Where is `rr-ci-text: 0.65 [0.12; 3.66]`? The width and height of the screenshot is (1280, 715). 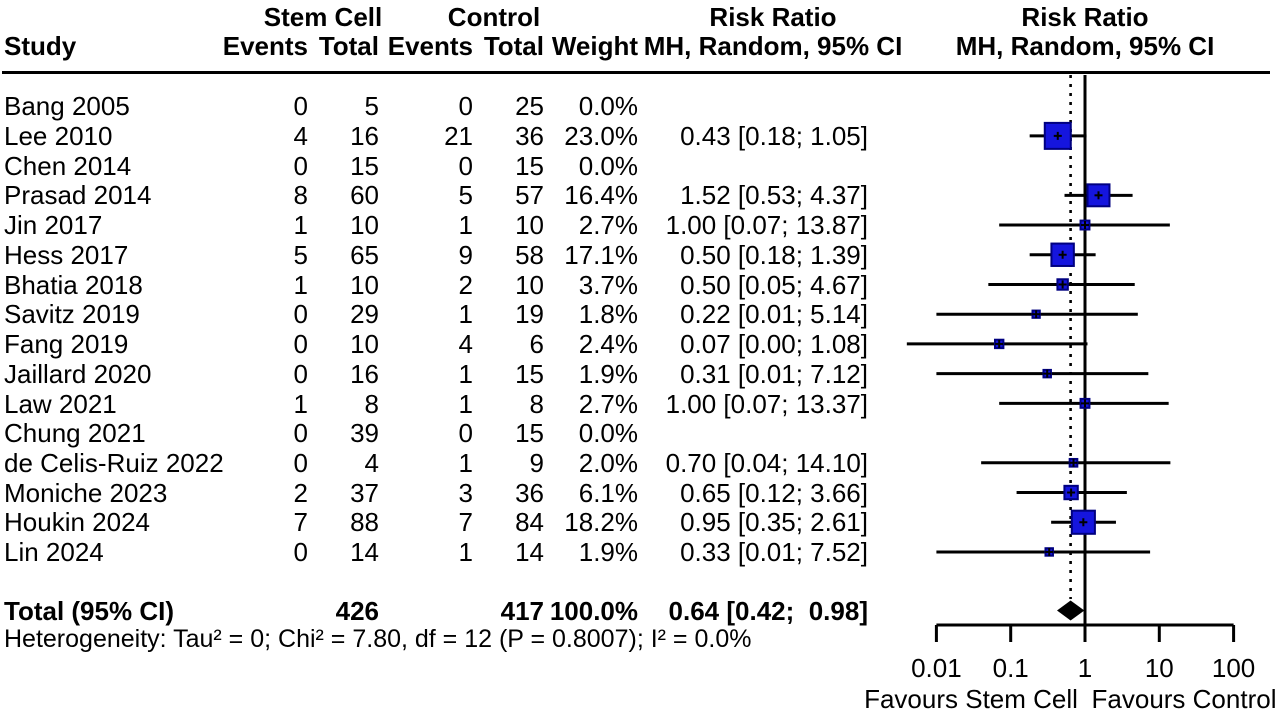 rr-ci-text: 0.65 [0.12; 3.66] is located at coordinates (774, 492).